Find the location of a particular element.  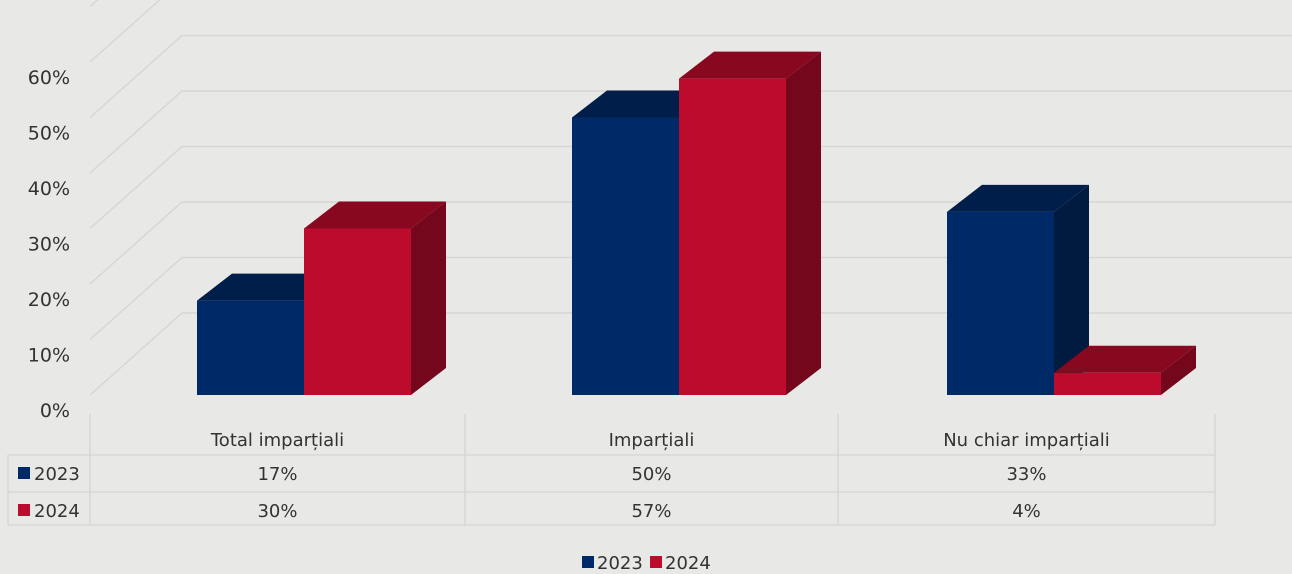

category-label: Imparțiali is located at coordinates (652, 440).